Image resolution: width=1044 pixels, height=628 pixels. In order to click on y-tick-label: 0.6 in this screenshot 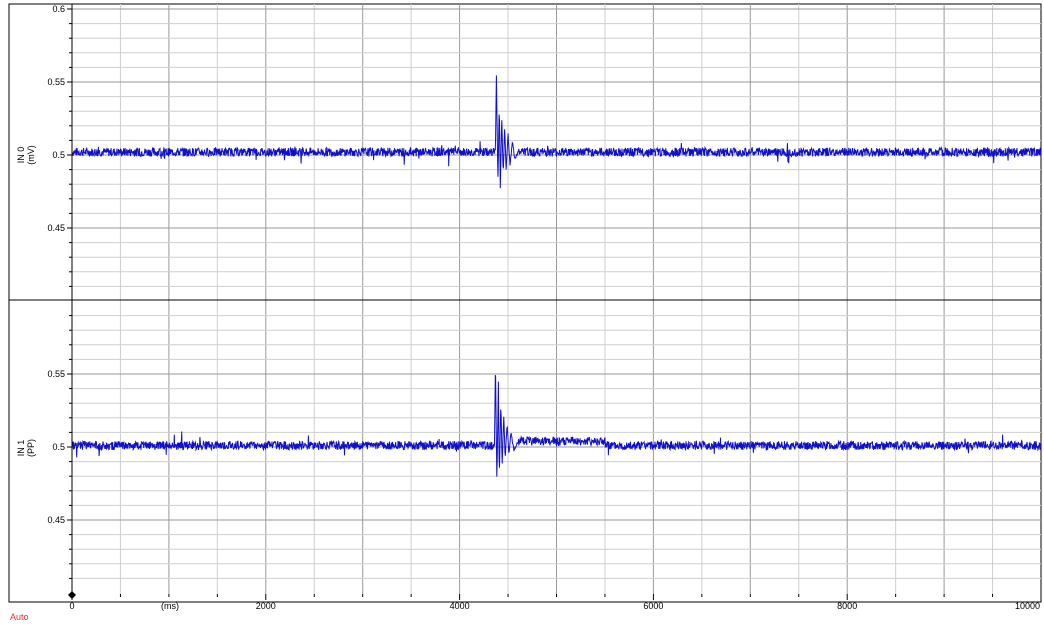, I will do `click(58, 9)`.